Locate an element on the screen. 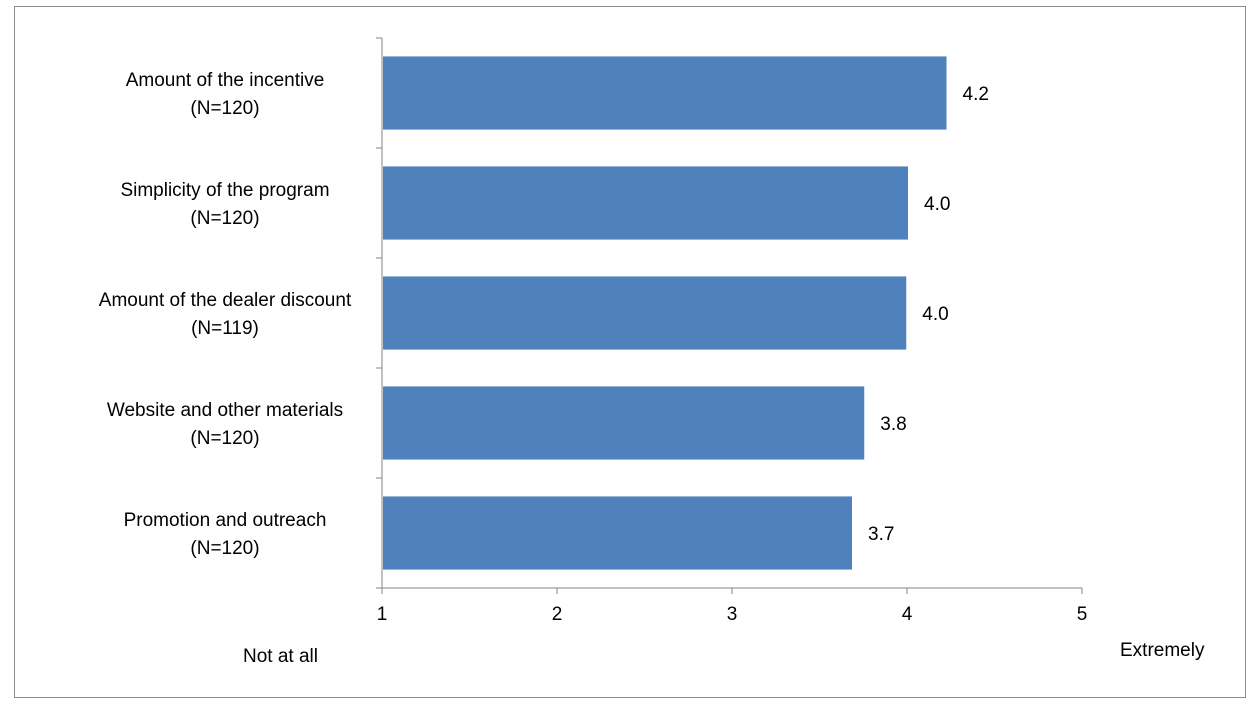 The width and height of the screenshot is (1252, 704). data-label: 3.8 is located at coordinates (893, 424).